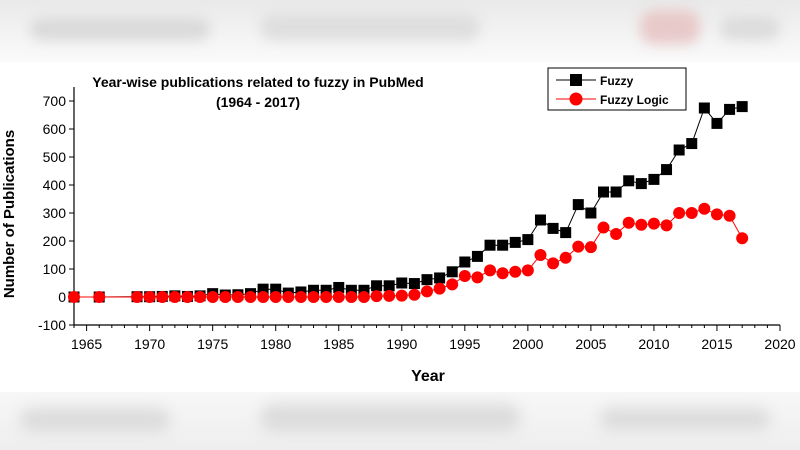 Image resolution: width=800 pixels, height=450 pixels. What do you see at coordinates (55, 185) in the screenshot?
I see `y-tick-label: 400` at bounding box center [55, 185].